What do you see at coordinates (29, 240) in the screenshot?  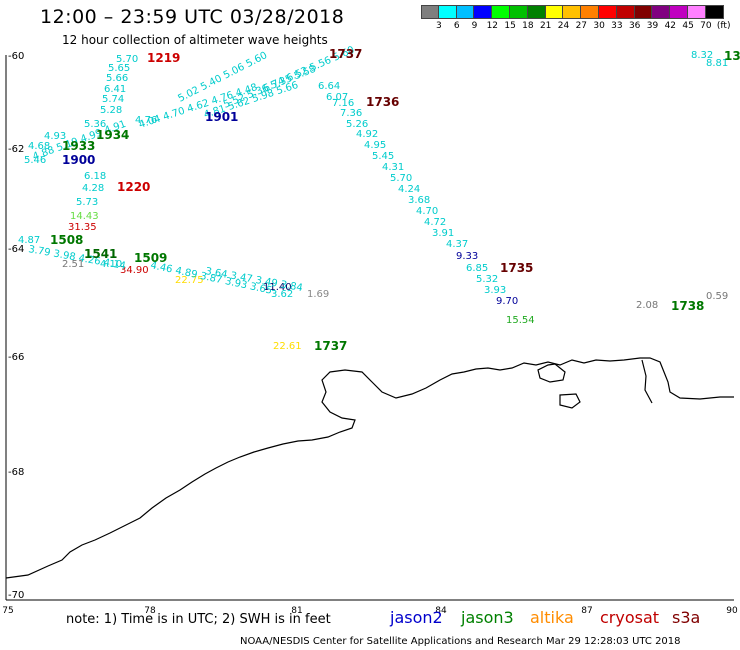 I see `swh-value: 4.87` at bounding box center [29, 240].